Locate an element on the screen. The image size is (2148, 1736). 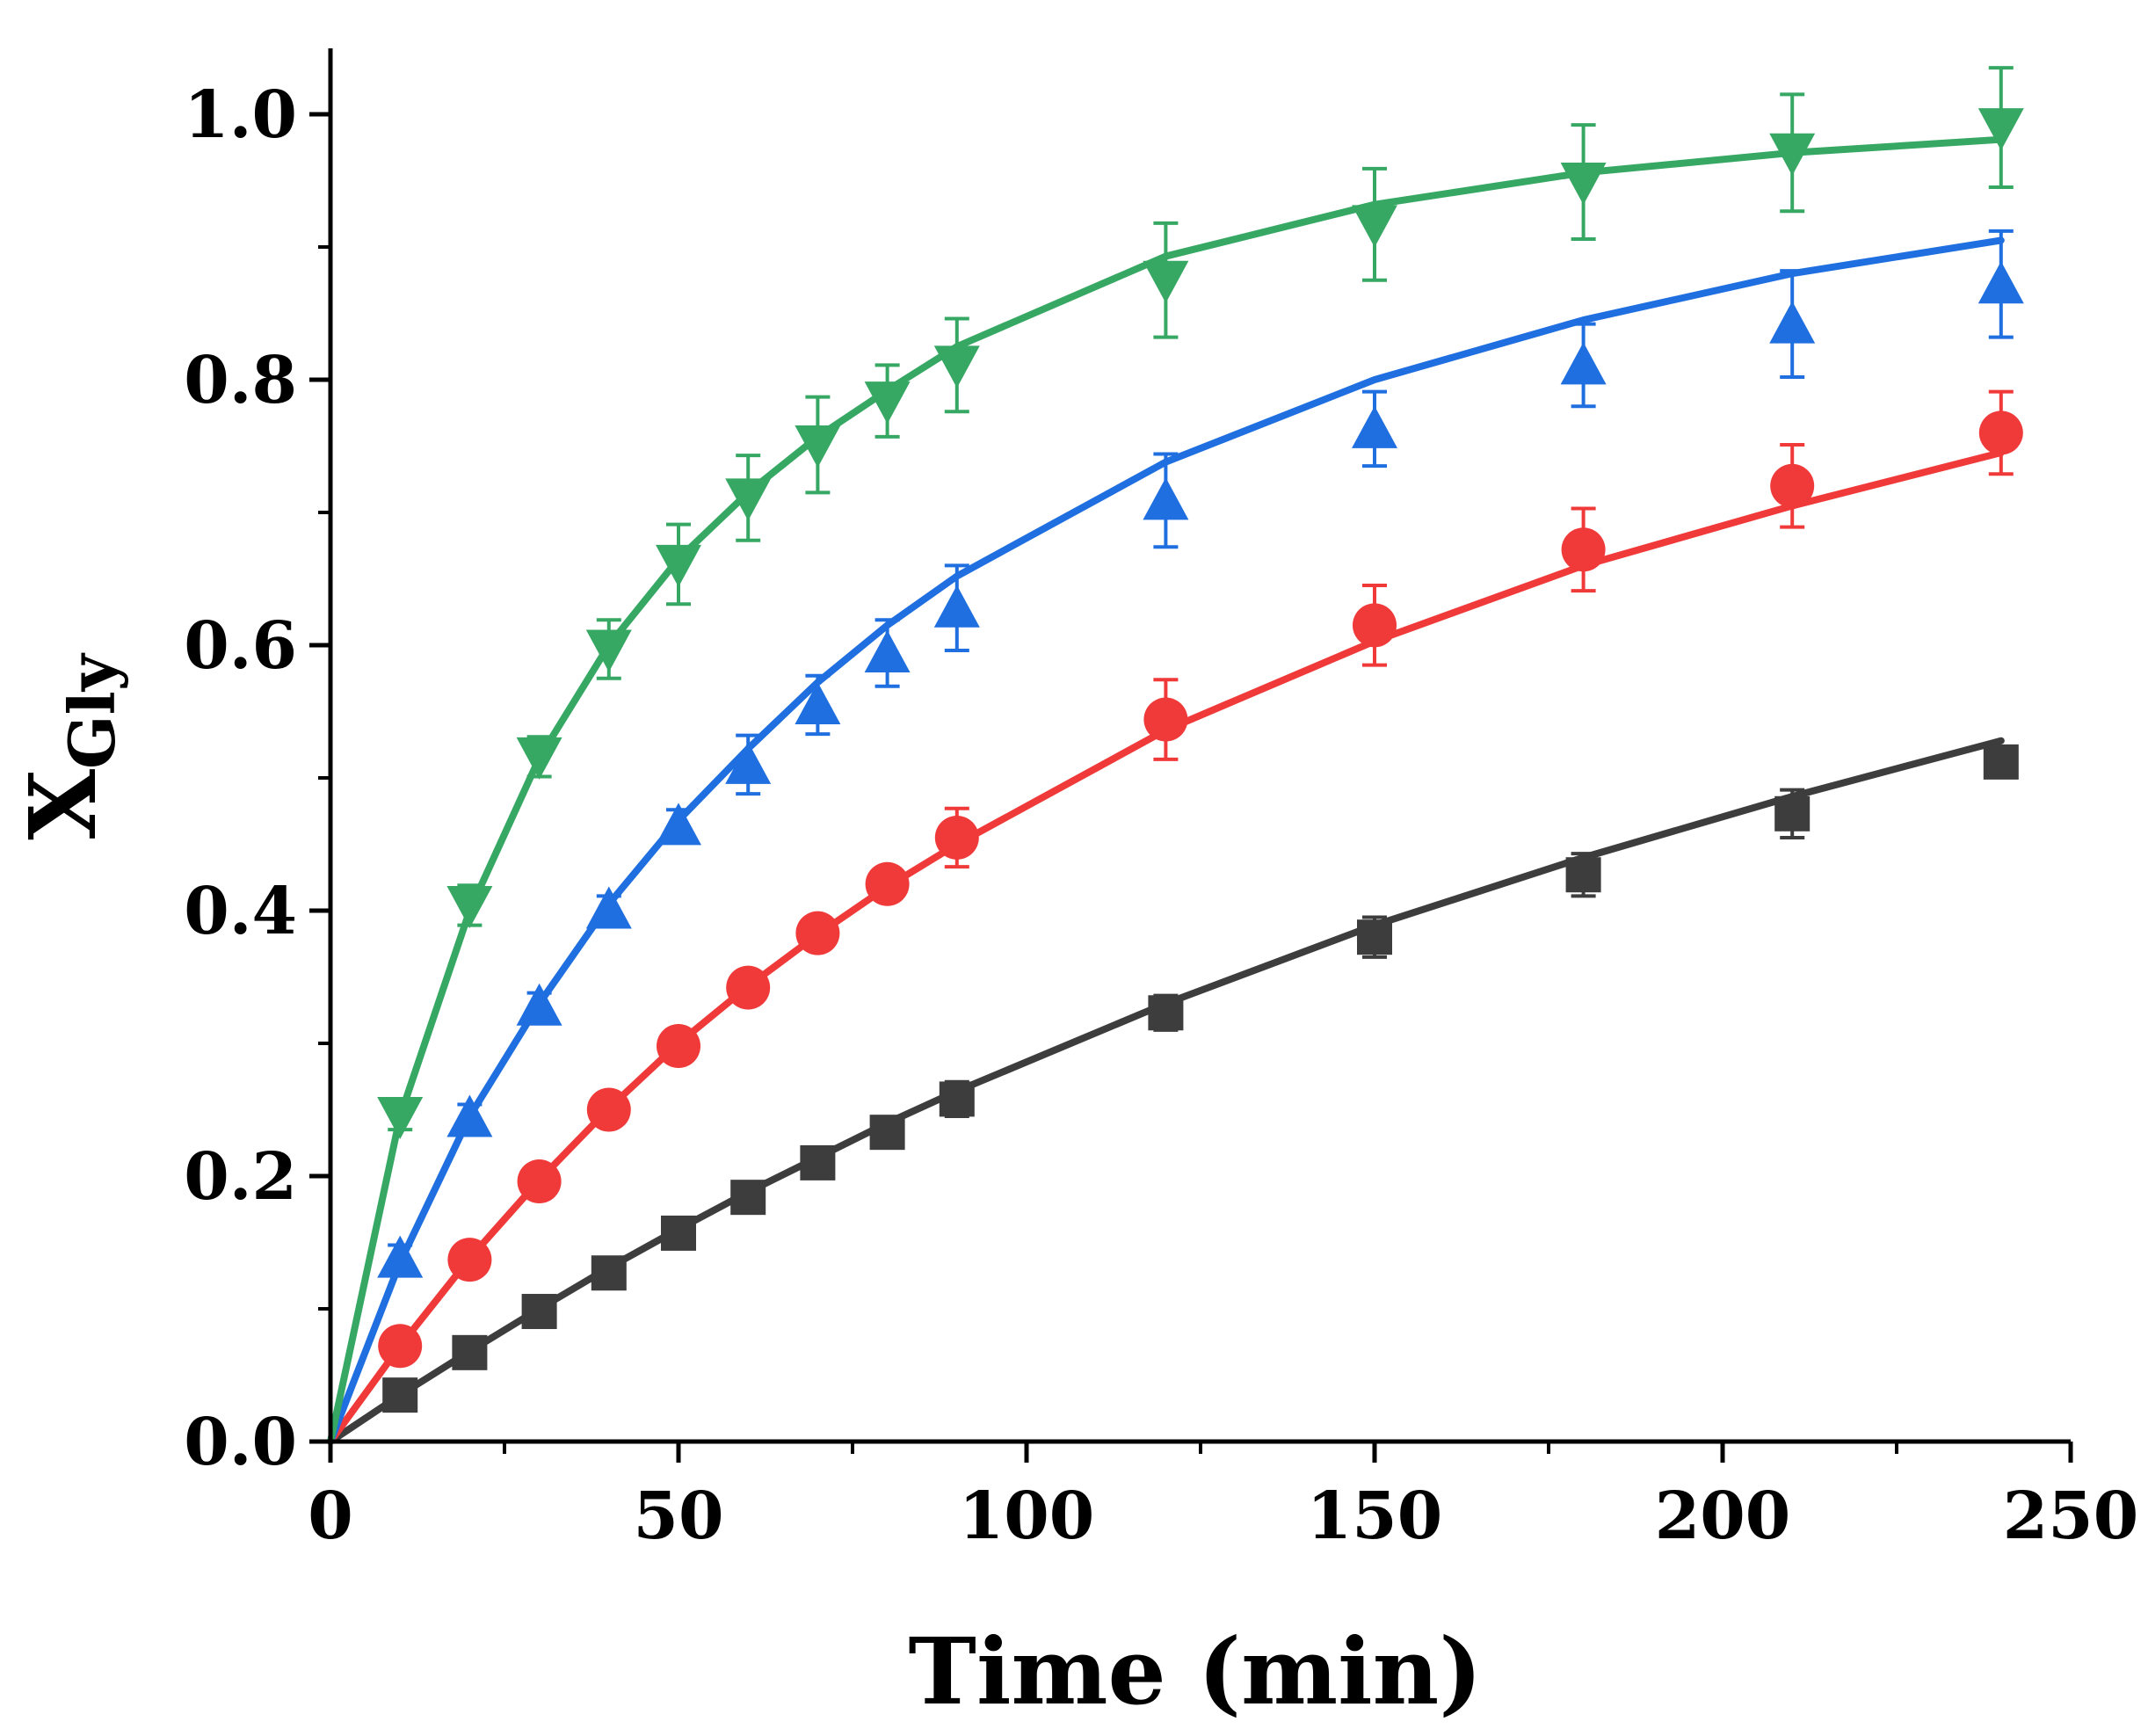
y-tick-label-0.0: 0.0 is located at coordinates (240, 1443).